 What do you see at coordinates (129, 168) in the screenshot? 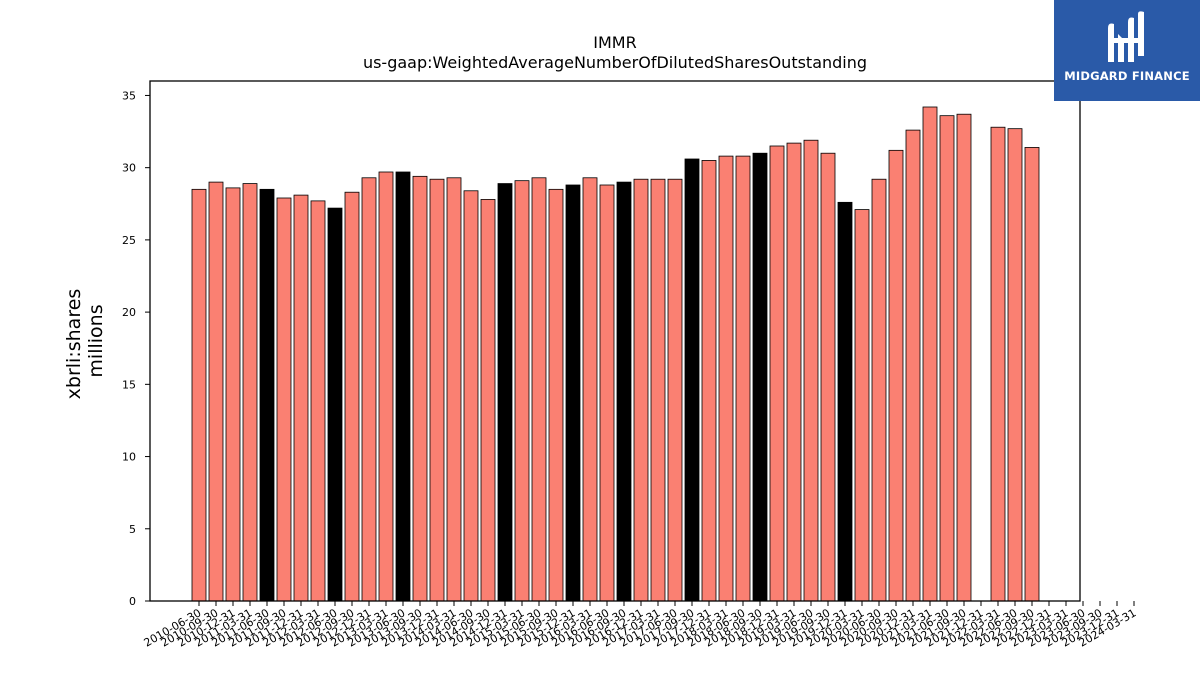
I see `y-tick-label: 30` at bounding box center [129, 168].